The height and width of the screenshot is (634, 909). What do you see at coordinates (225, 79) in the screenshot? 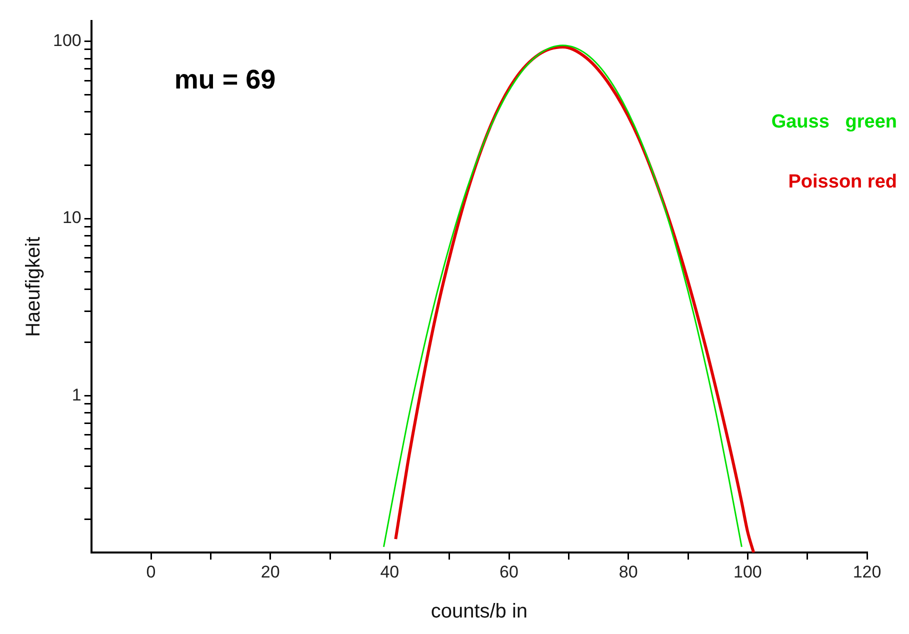
I see `annotation: mu = 69` at bounding box center [225, 79].